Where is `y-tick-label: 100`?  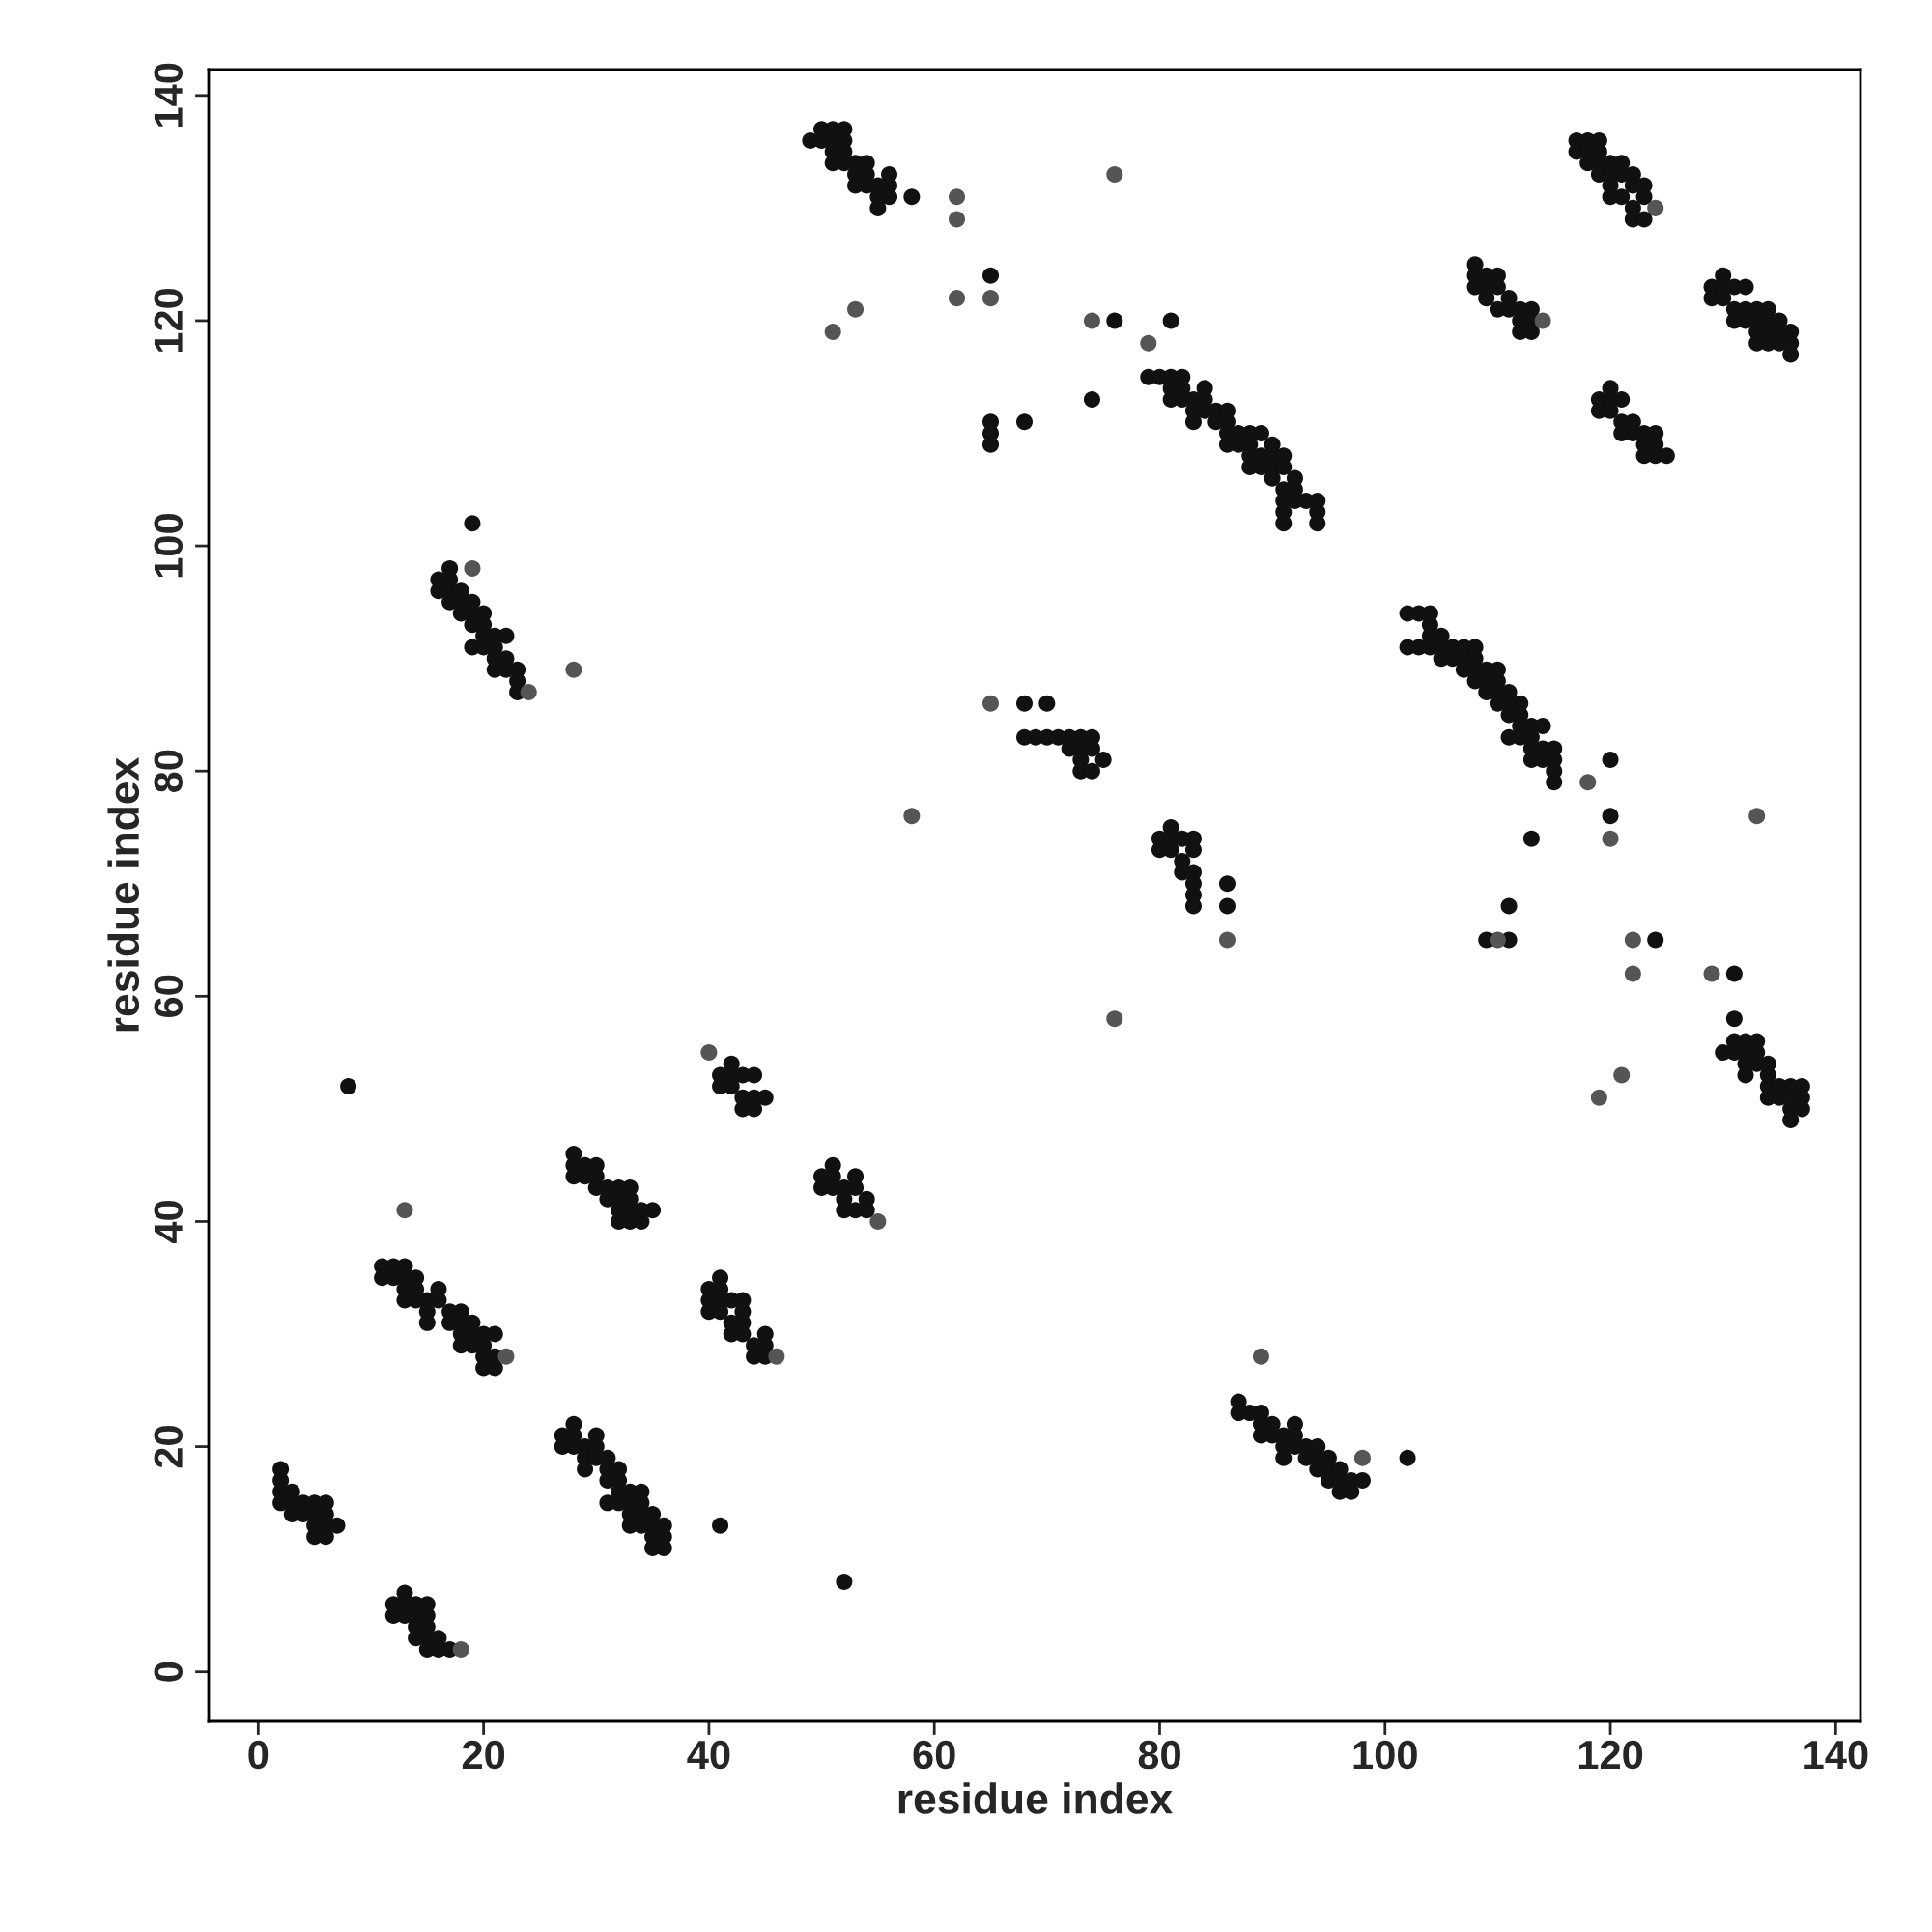
y-tick-label: 100 is located at coordinates (169, 546).